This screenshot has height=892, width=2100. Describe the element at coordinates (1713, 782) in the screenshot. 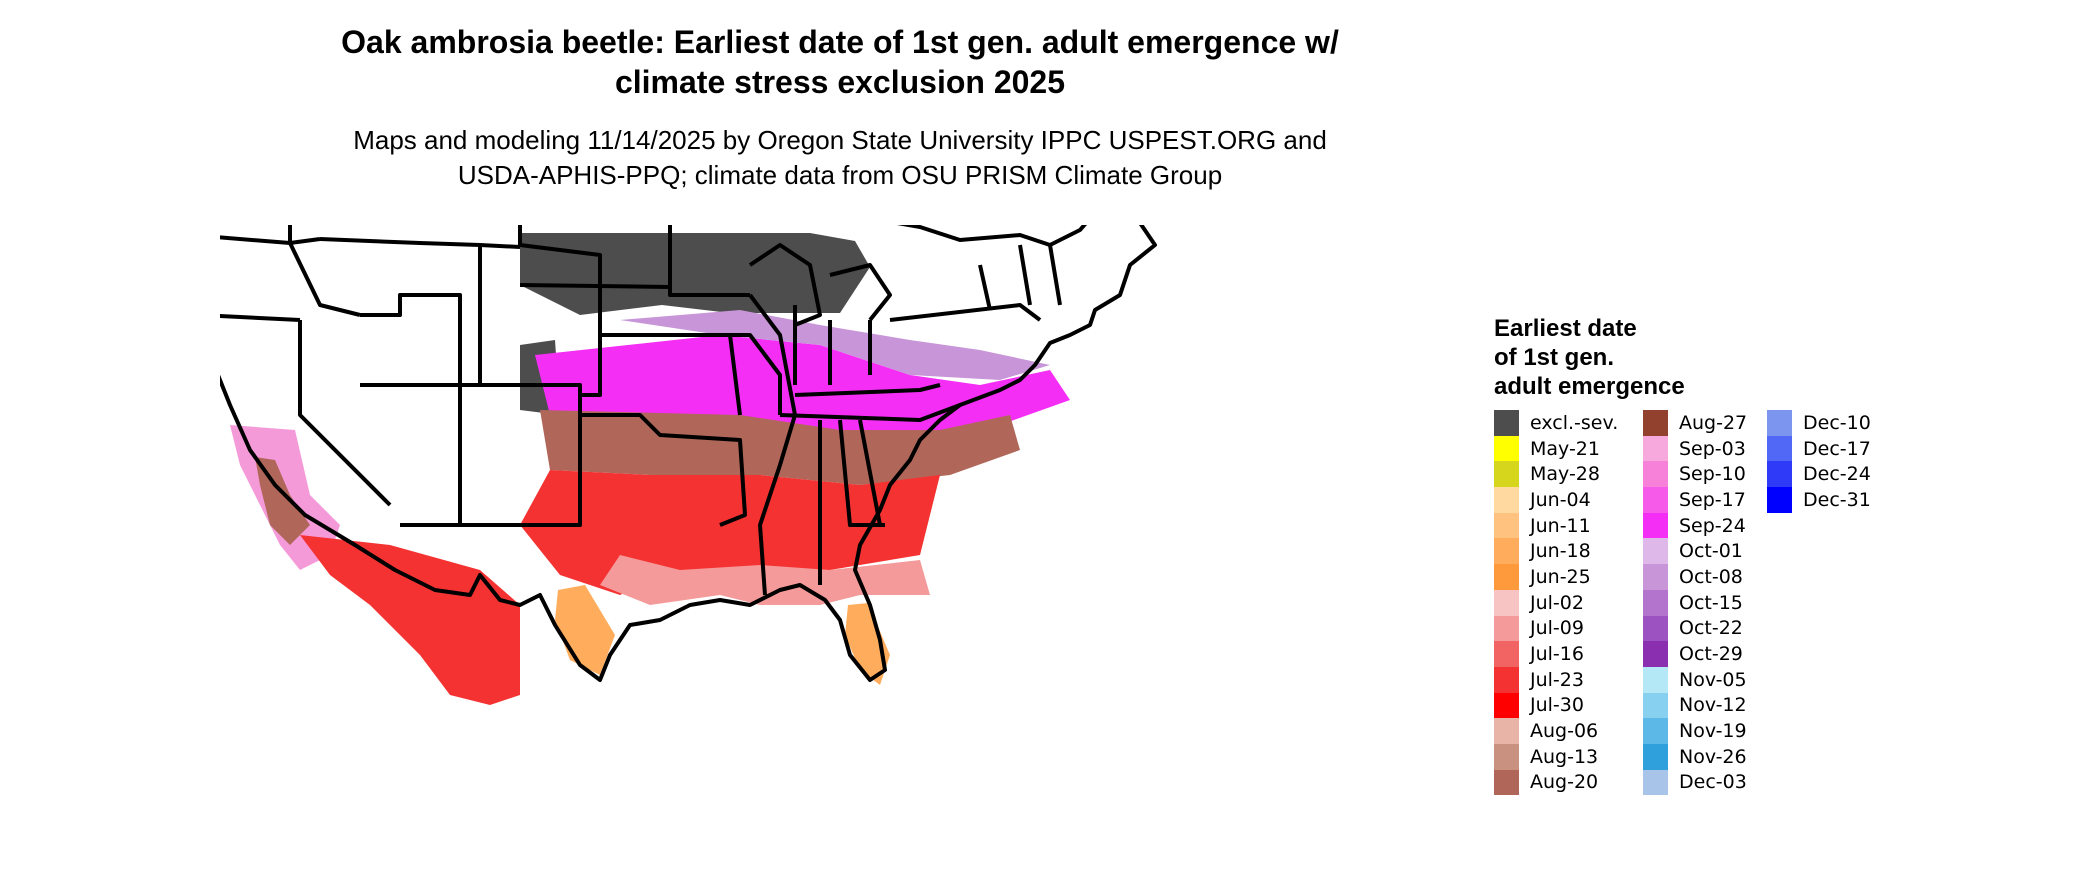

I see `legend-label: Dec-03` at that location.